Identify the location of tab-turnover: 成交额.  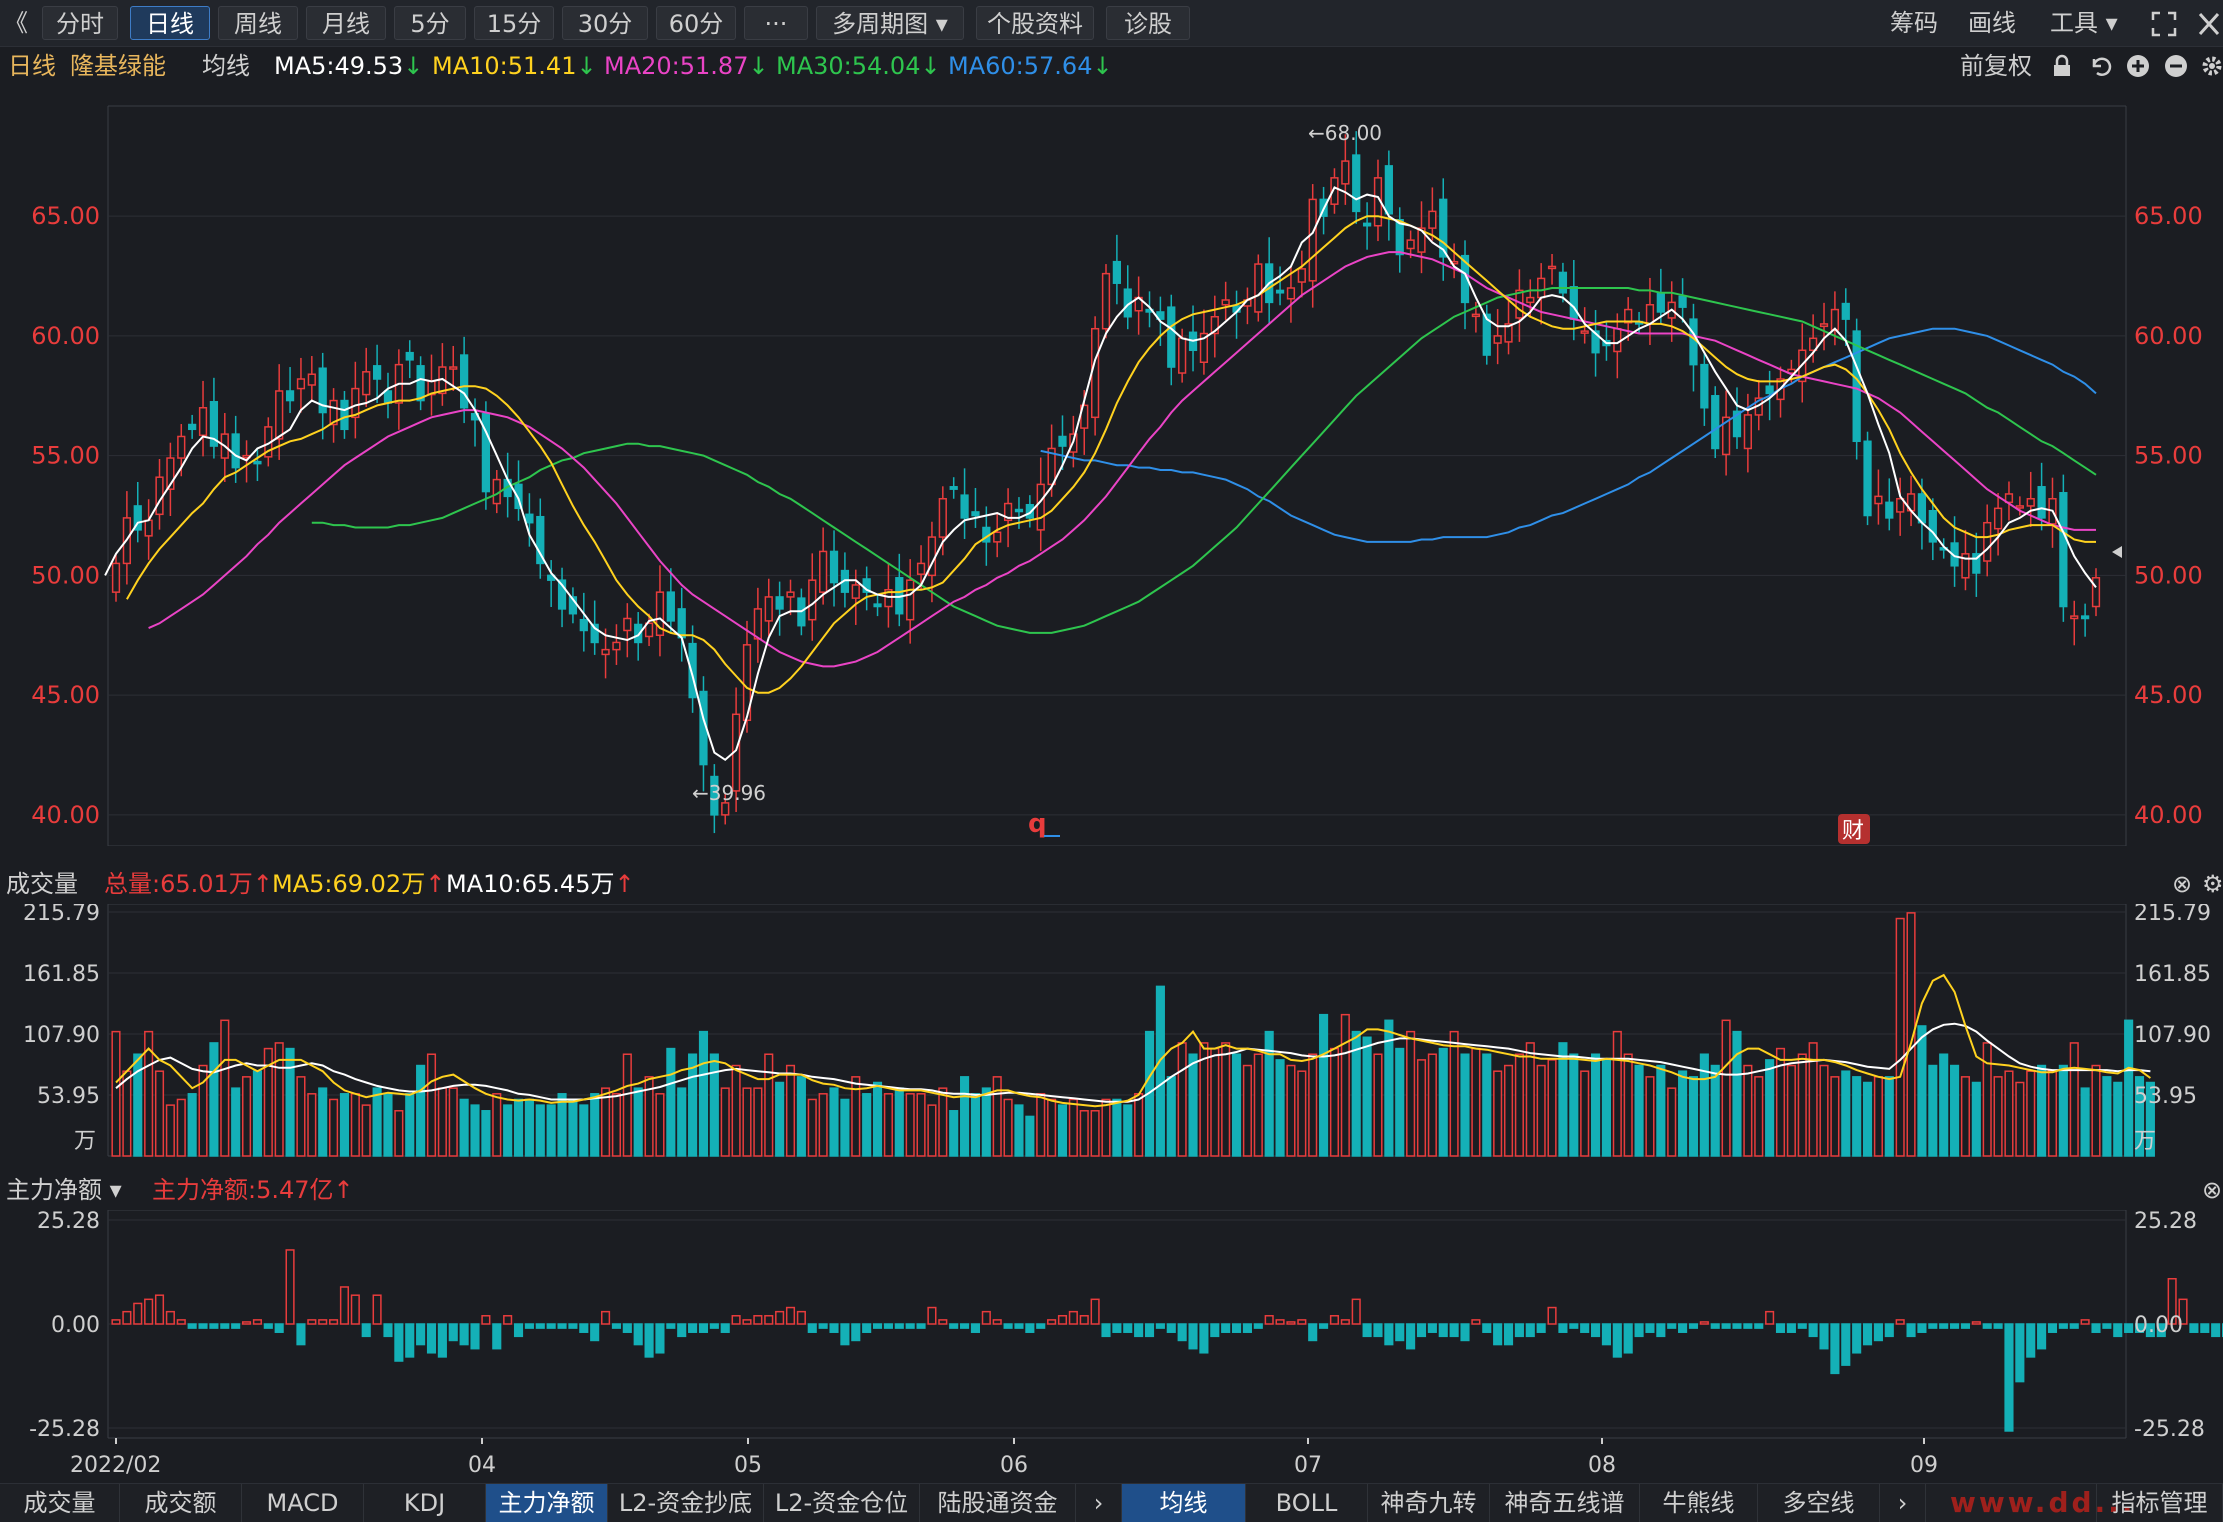
(181, 1503).